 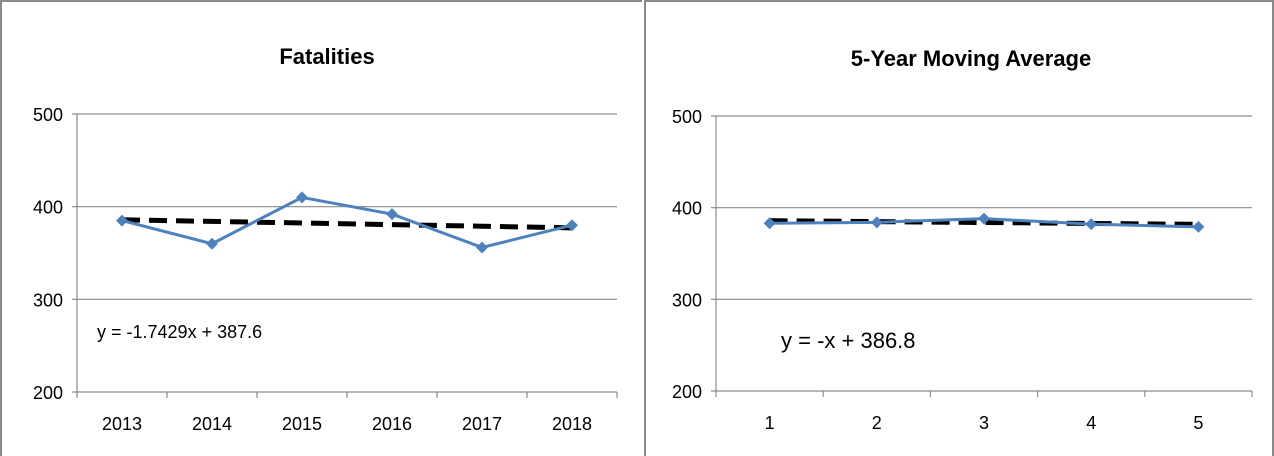 I want to click on x-tick-label: 4, so click(x=1091, y=423).